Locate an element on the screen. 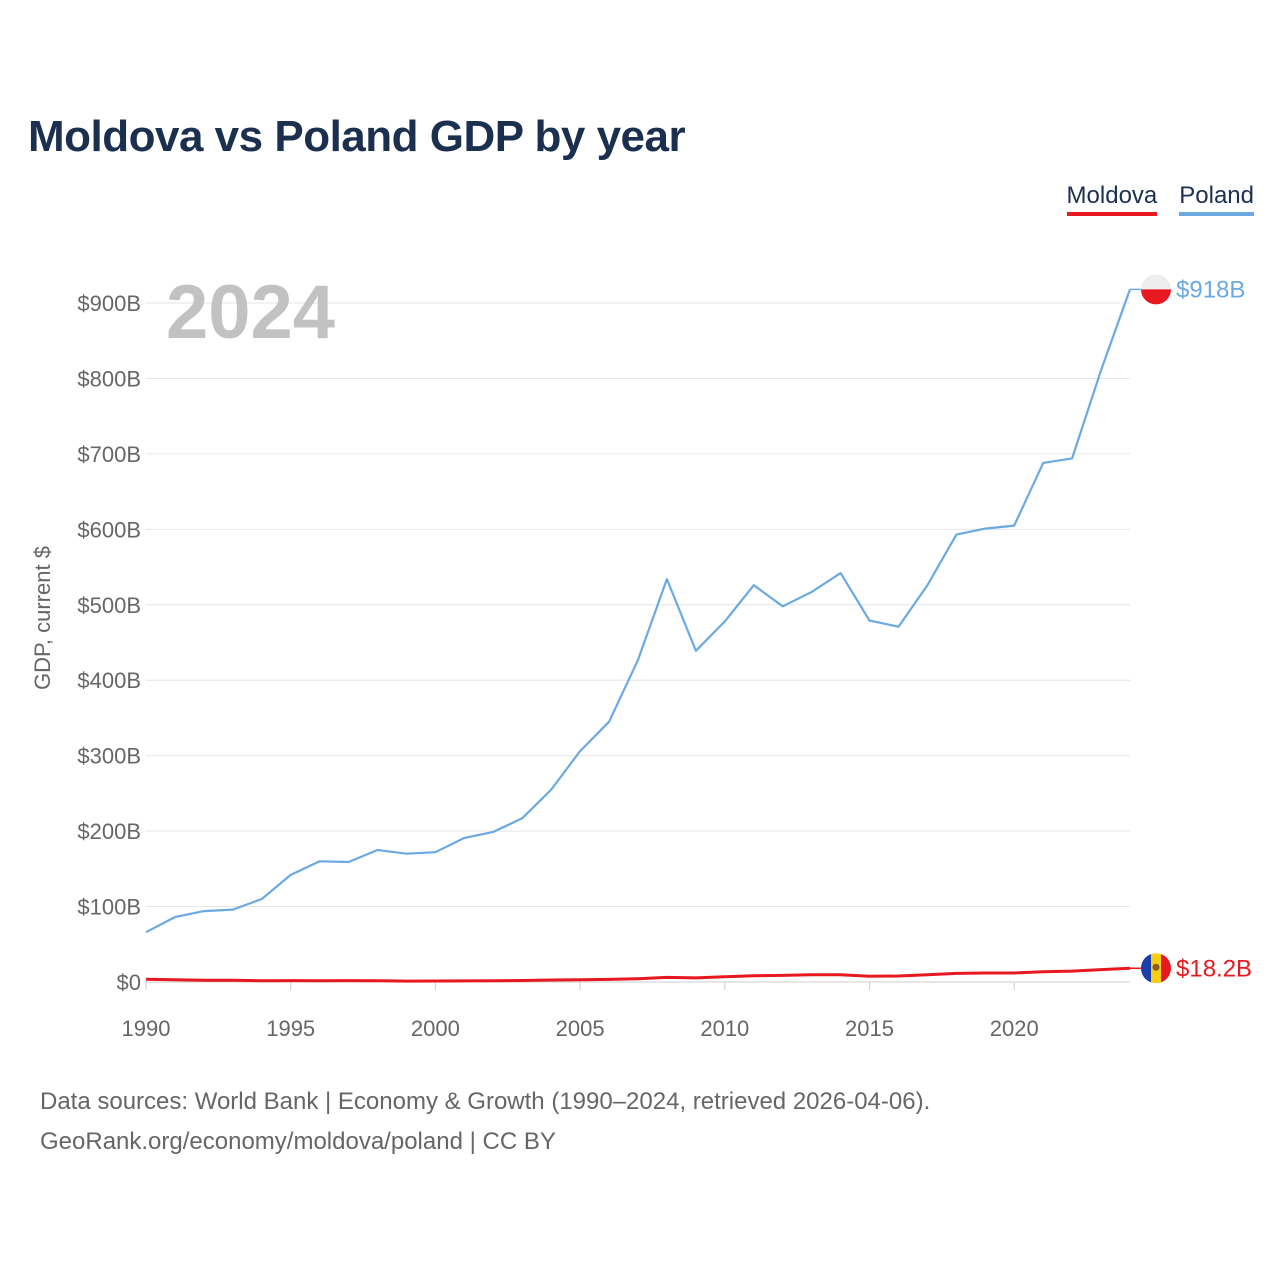 The height and width of the screenshot is (1280, 1280). flag-emblem is located at coordinates (1156, 967).